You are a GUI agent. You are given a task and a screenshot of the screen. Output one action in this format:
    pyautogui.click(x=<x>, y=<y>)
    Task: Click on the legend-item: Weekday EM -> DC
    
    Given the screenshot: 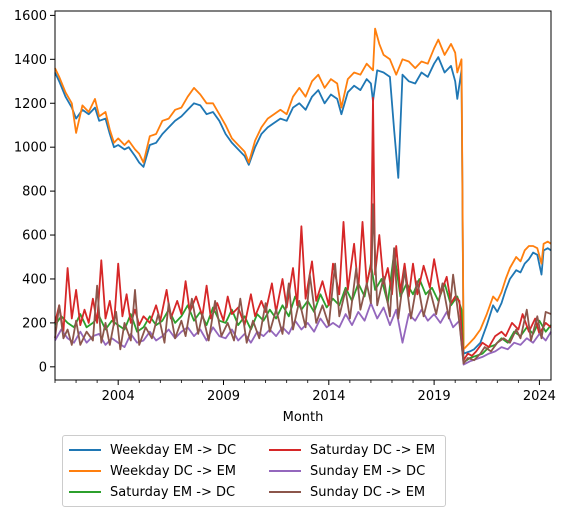 What is the action you would take?
    pyautogui.click(x=169, y=450)
    